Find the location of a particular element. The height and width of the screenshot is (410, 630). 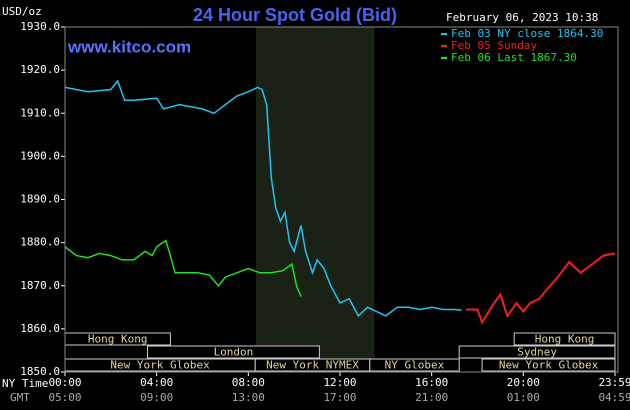

y-tick-label: 1930.0 is located at coordinates (40, 26).